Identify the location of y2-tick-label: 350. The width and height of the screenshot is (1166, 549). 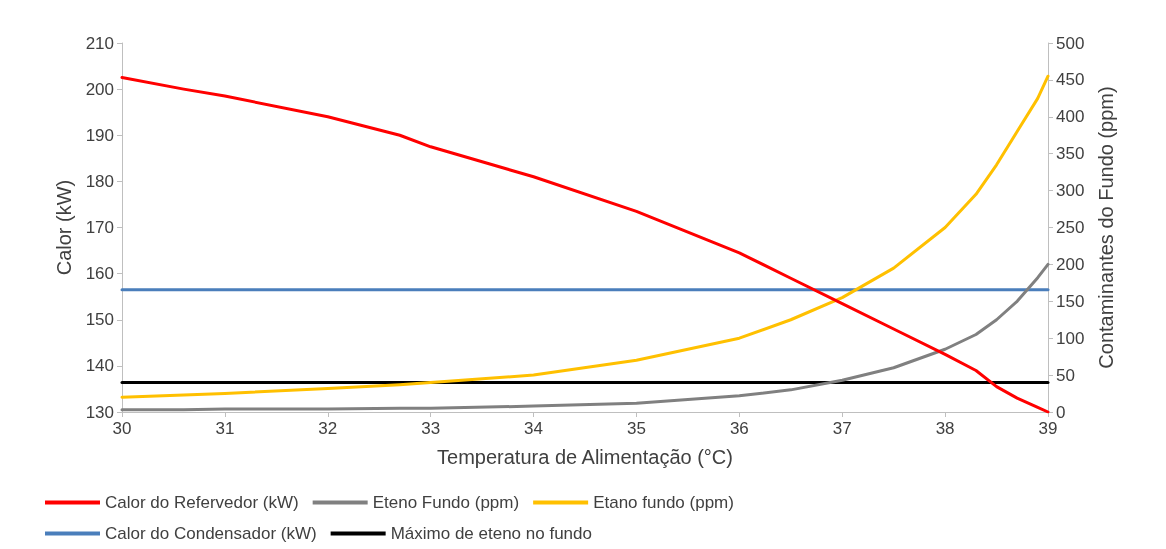
(1070, 154).